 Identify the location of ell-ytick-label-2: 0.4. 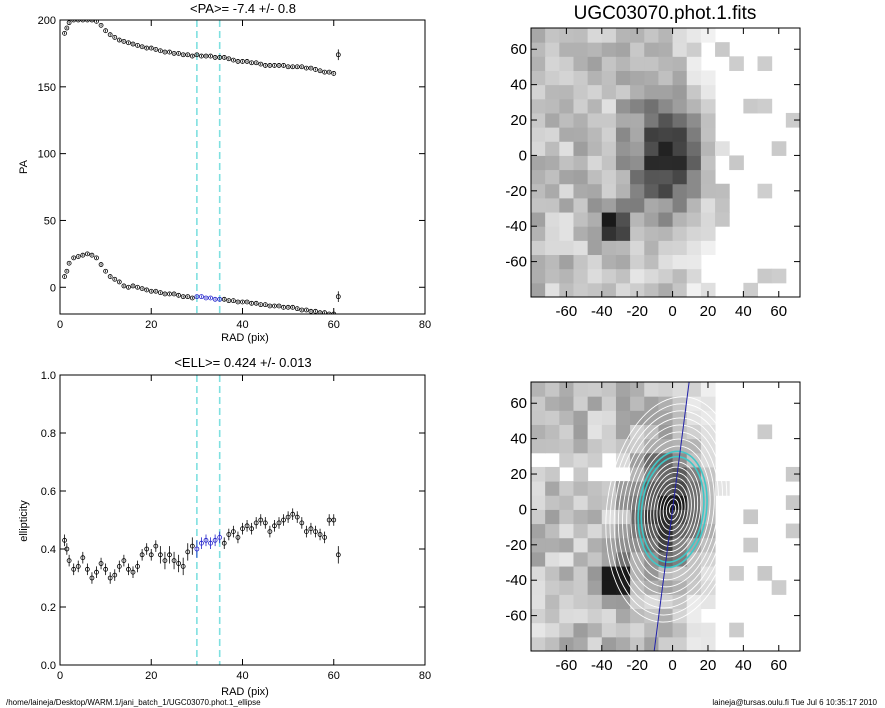
(48, 550).